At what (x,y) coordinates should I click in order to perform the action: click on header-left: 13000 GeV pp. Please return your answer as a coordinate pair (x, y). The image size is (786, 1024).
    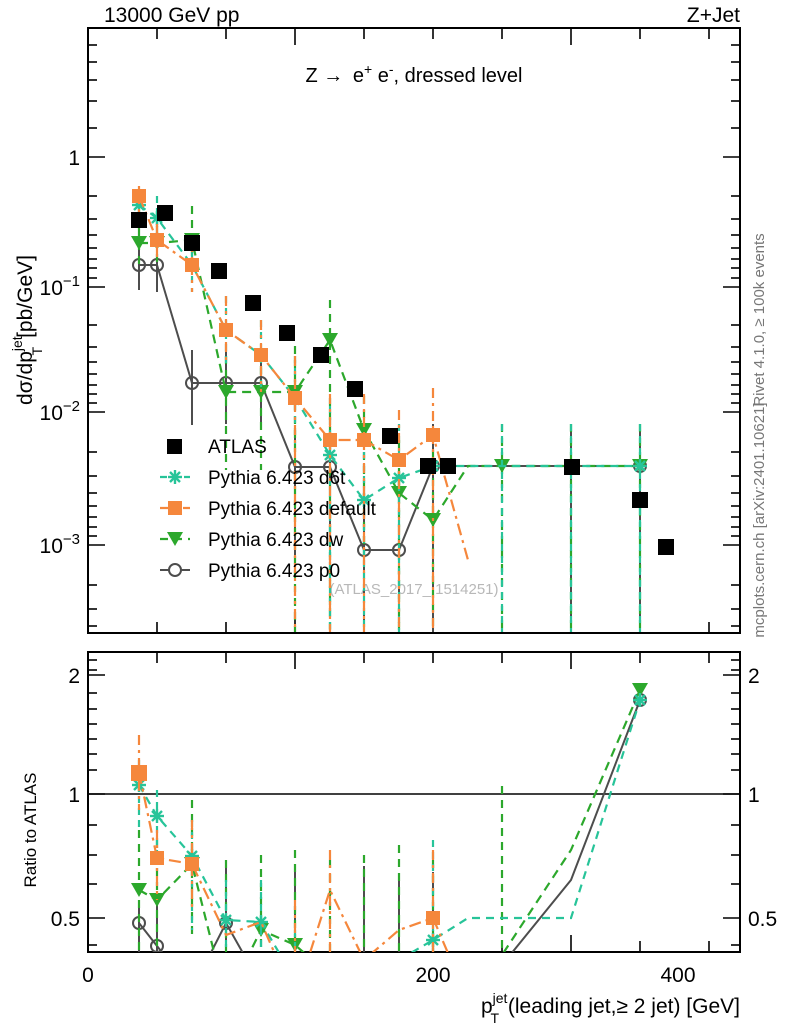
    Looking at the image, I should click on (171, 15).